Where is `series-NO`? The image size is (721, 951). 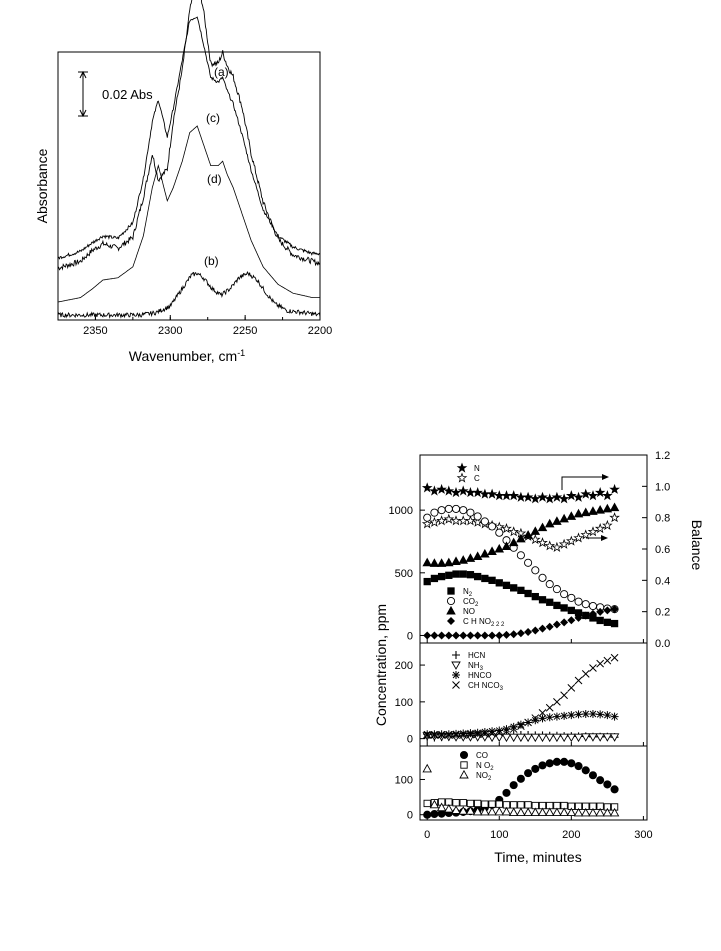 series-NO is located at coordinates (521, 534).